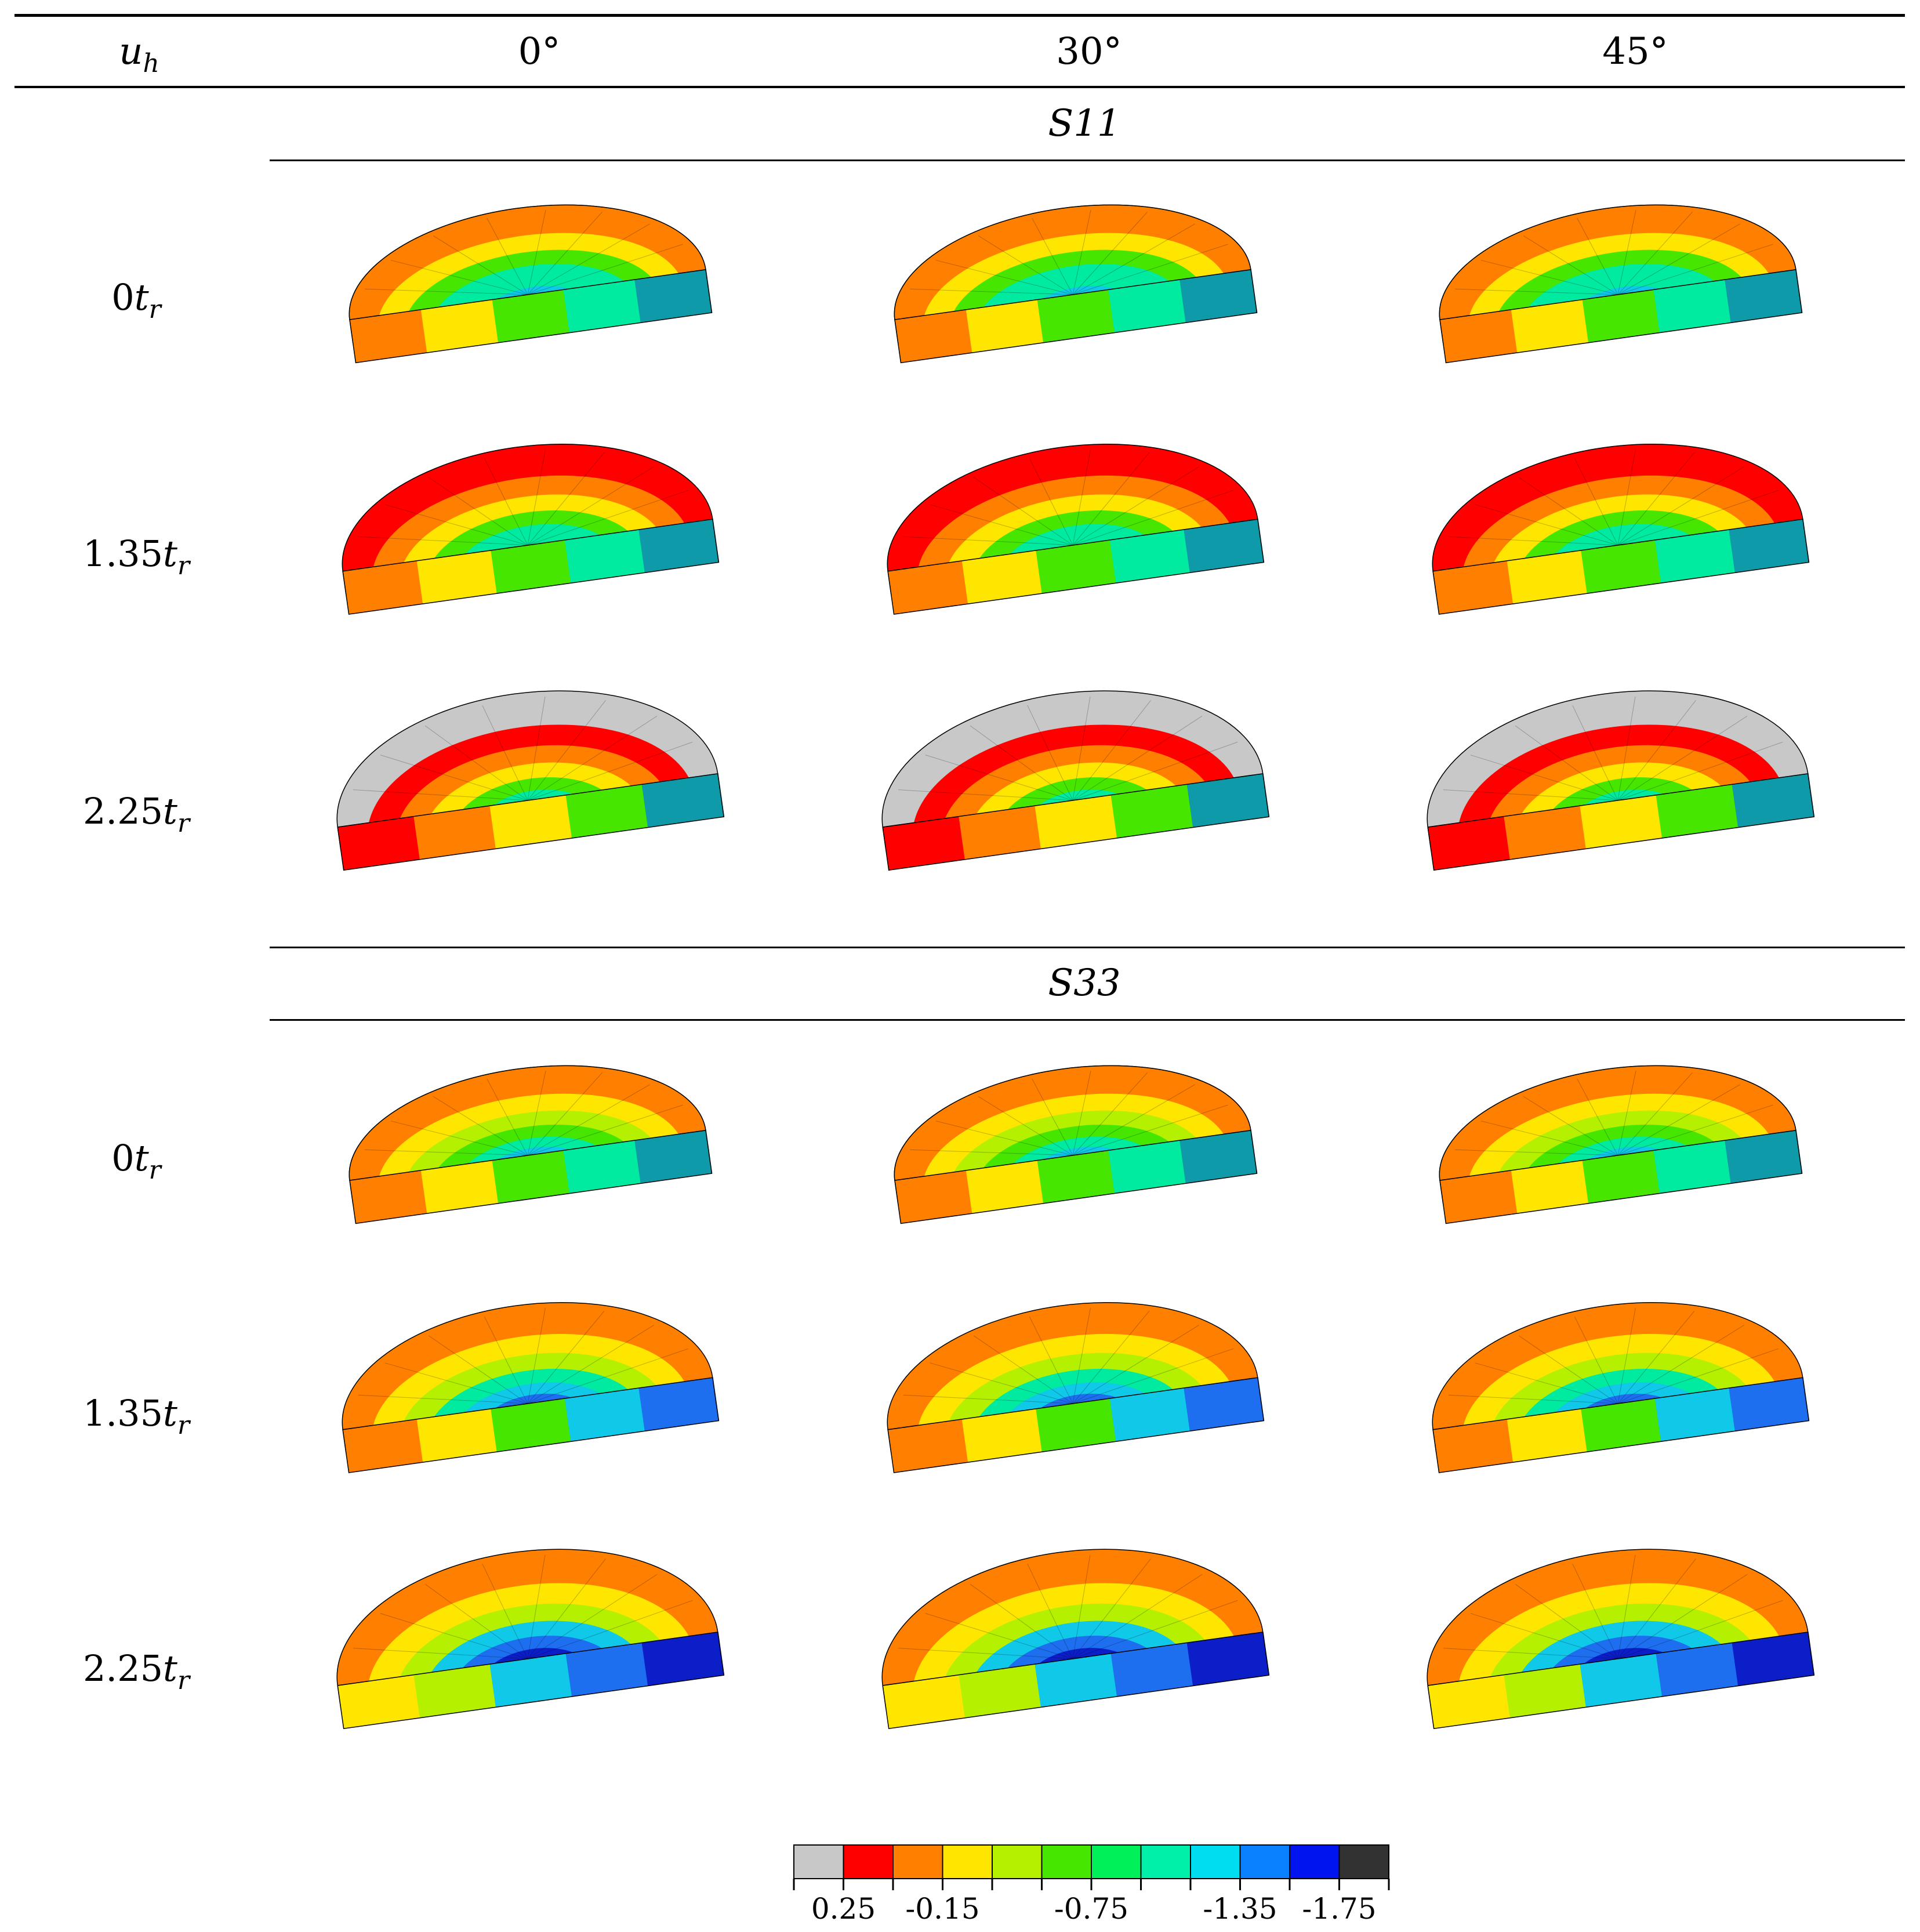 The image size is (1920, 1932). I want to click on section-s33-rule, so click(1087, 1020).